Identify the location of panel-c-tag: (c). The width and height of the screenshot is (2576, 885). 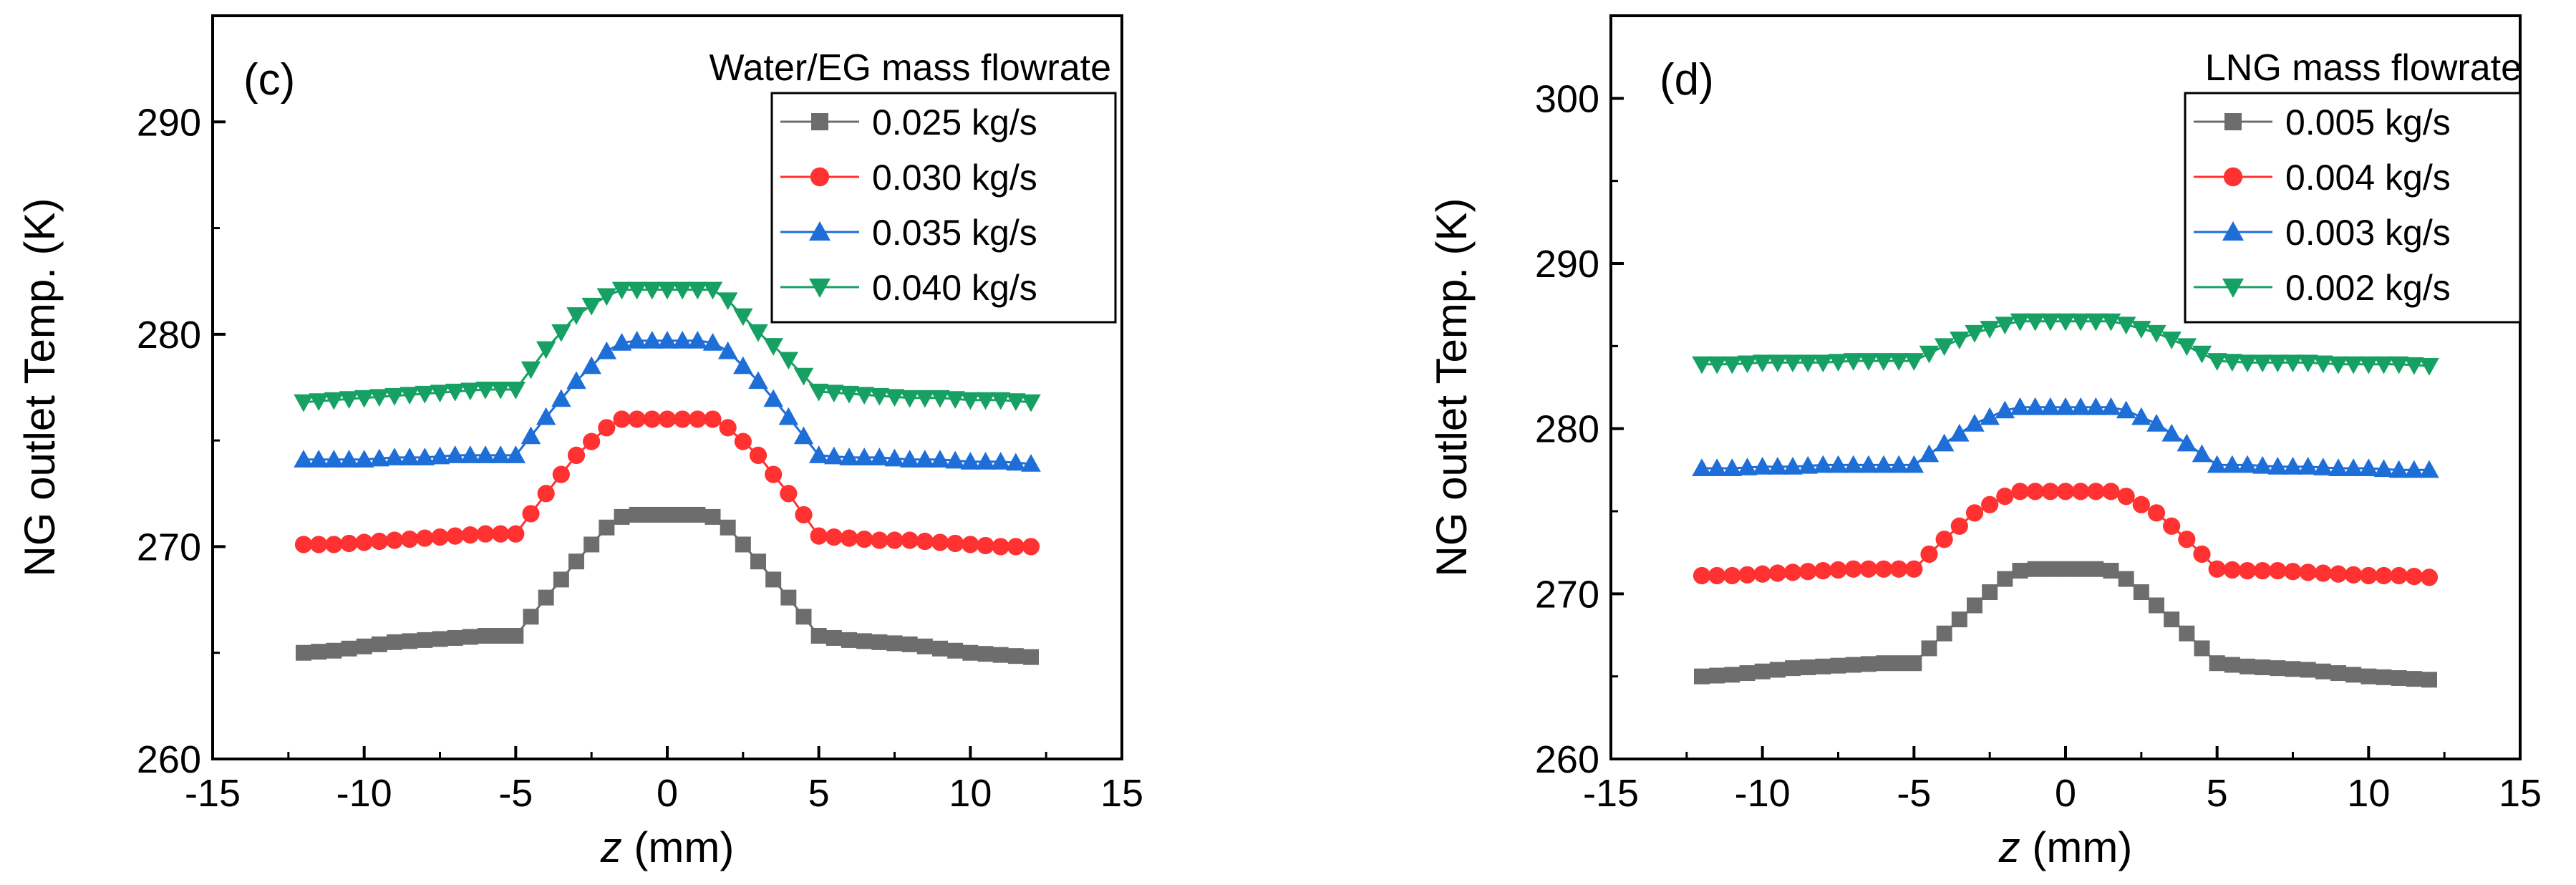
(269, 80).